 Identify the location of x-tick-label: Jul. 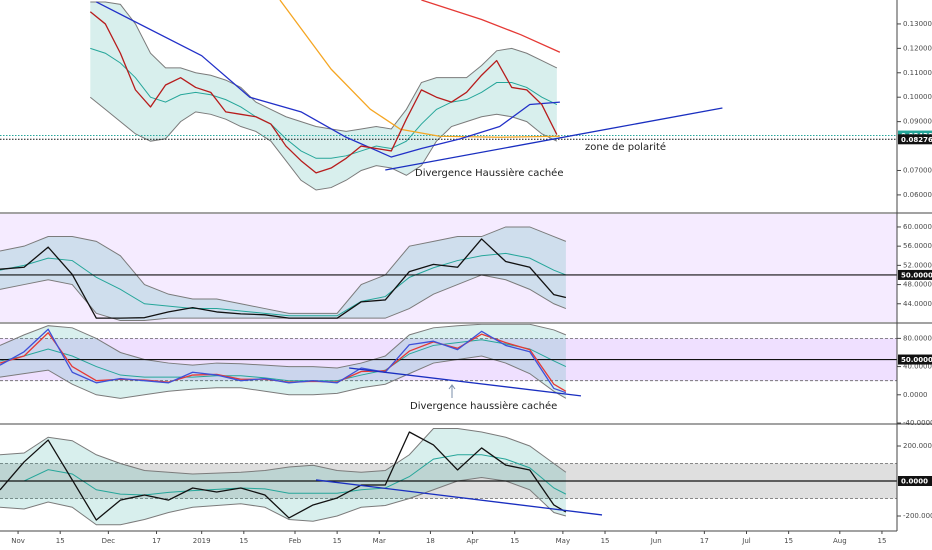
(746, 541).